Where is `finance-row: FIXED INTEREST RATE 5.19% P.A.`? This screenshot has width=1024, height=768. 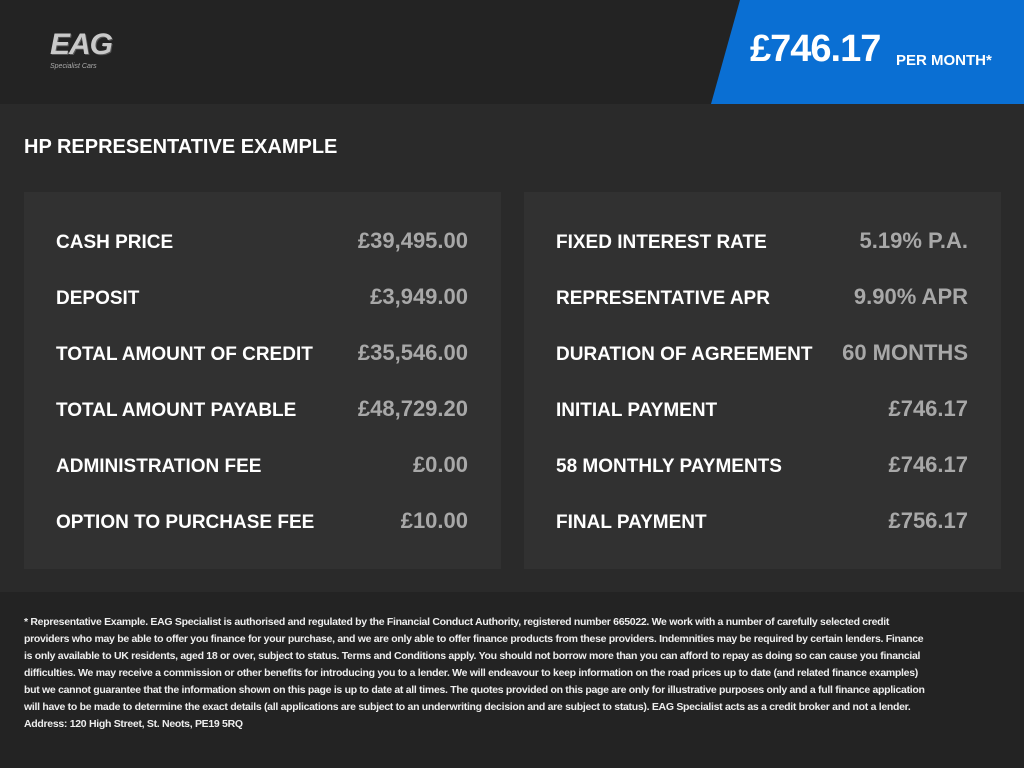
finance-row: FIXED INTEREST RATE 5.19% P.A. is located at coordinates (762, 243).